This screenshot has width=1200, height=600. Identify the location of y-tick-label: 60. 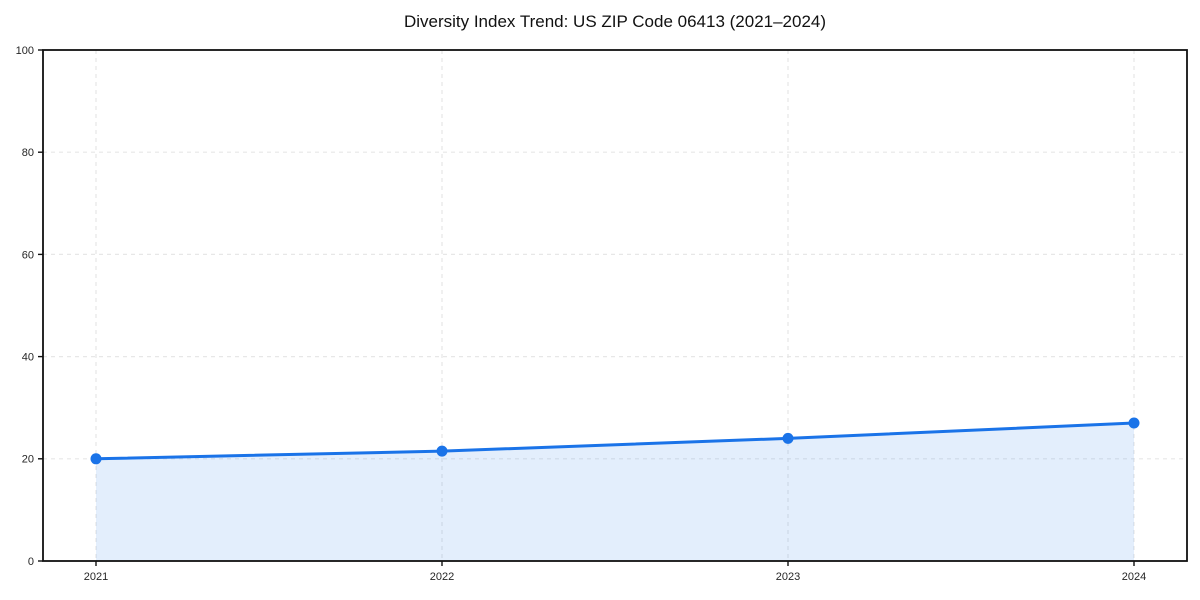
(28, 255).